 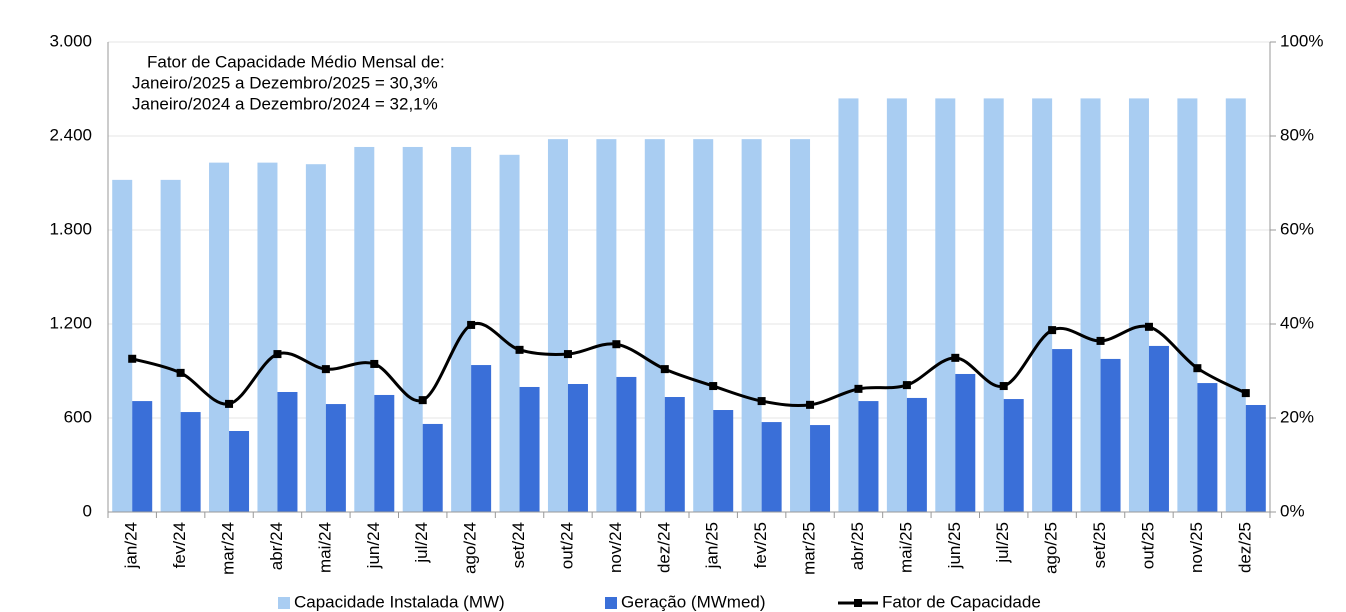 I want to click on x-tick-label: nov/25, so click(x=1196, y=547).